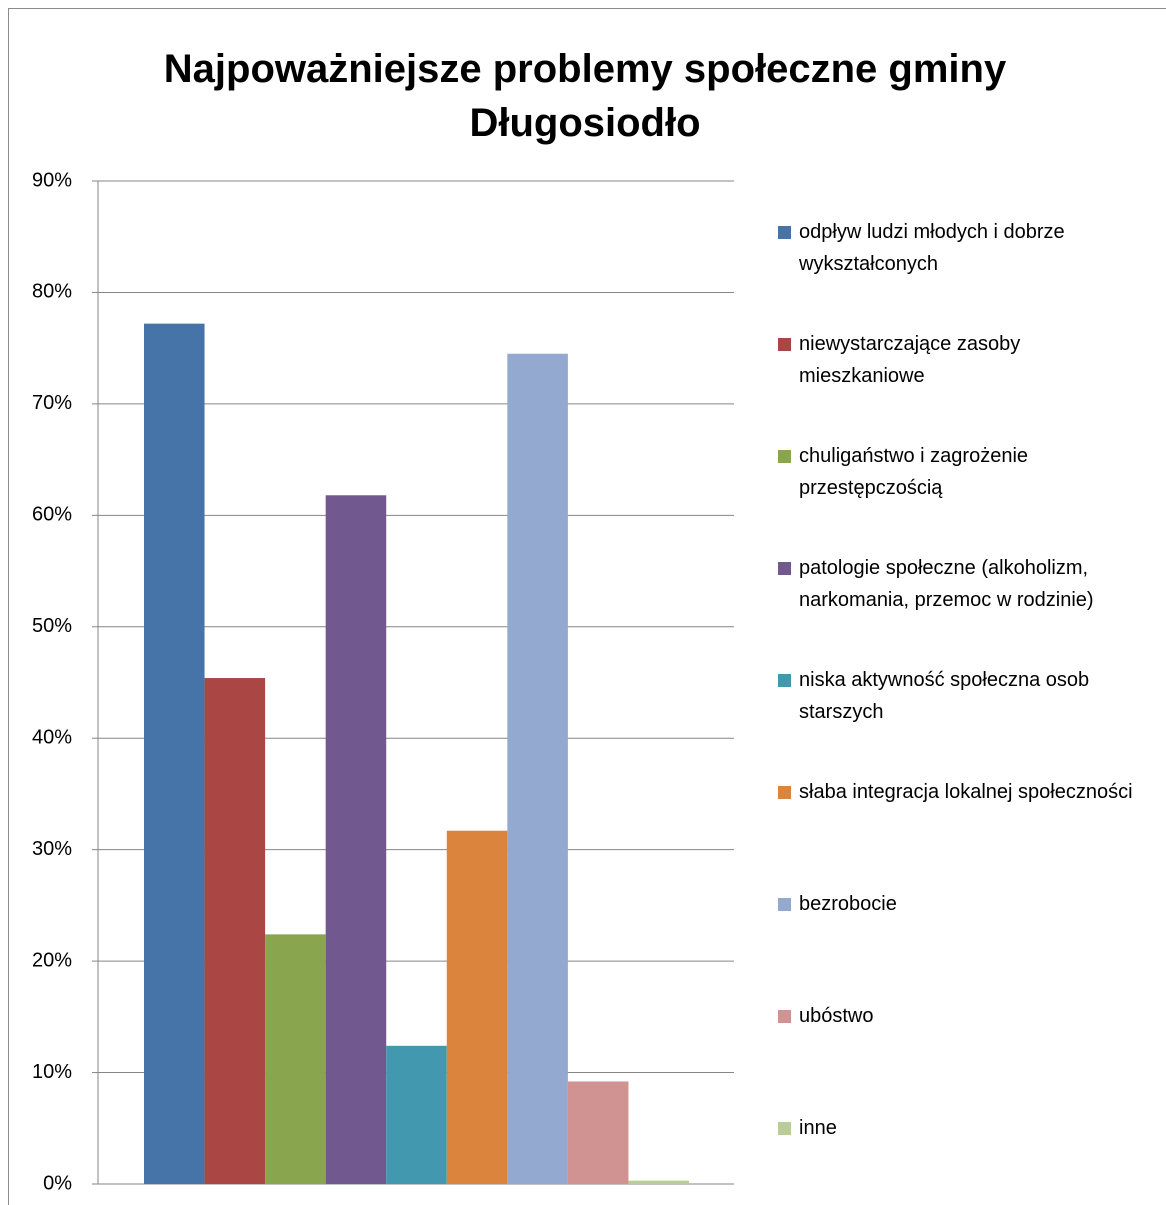 This screenshot has width=1166, height=1205. Describe the element at coordinates (52, 738) in the screenshot. I see `y-tick-label: 40%` at that location.